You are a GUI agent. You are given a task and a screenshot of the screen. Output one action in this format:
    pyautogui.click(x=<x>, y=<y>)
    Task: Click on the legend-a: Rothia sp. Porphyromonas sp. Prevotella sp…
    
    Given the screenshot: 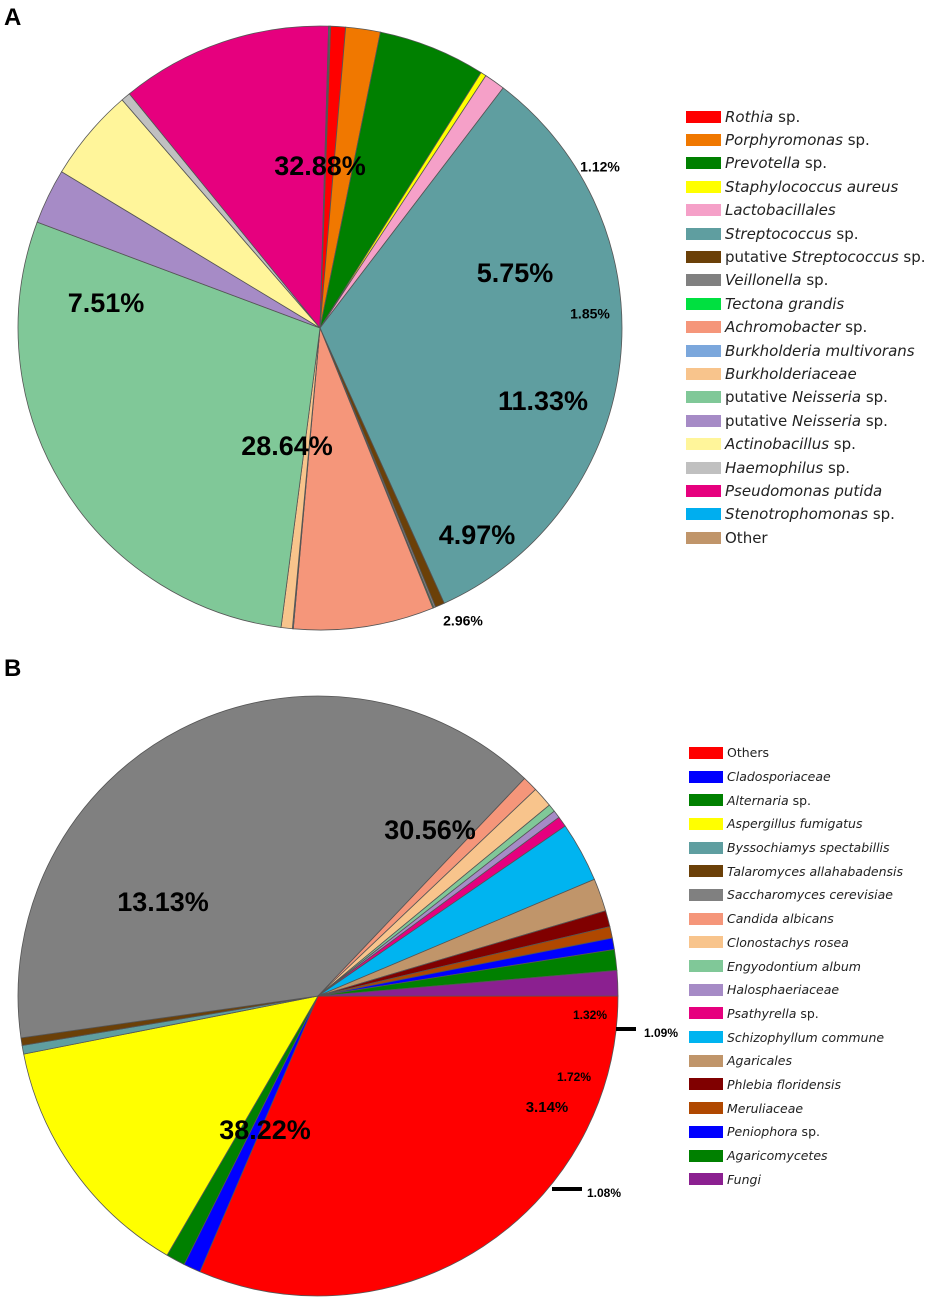 What is the action you would take?
    pyautogui.click(x=806, y=327)
    